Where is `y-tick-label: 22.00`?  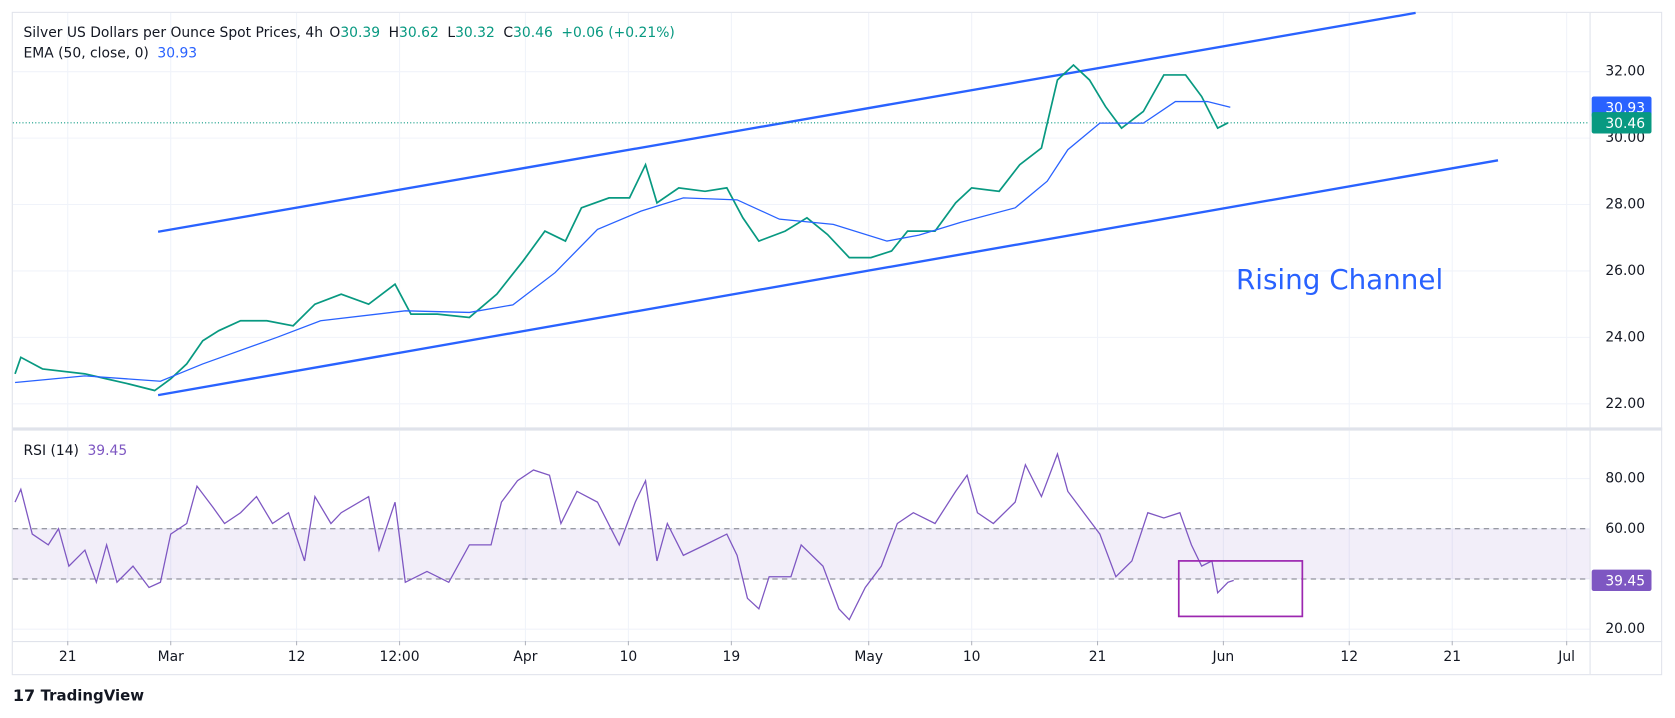
y-tick-label: 22.00 is located at coordinates (1625, 404).